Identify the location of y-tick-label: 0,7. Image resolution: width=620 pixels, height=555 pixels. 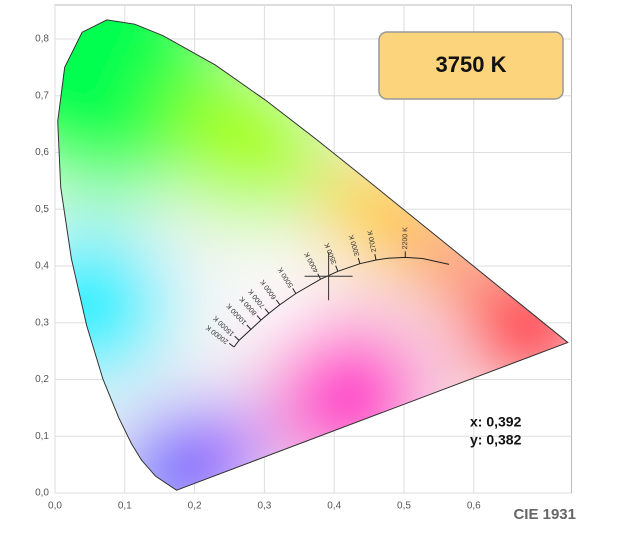
(42, 95).